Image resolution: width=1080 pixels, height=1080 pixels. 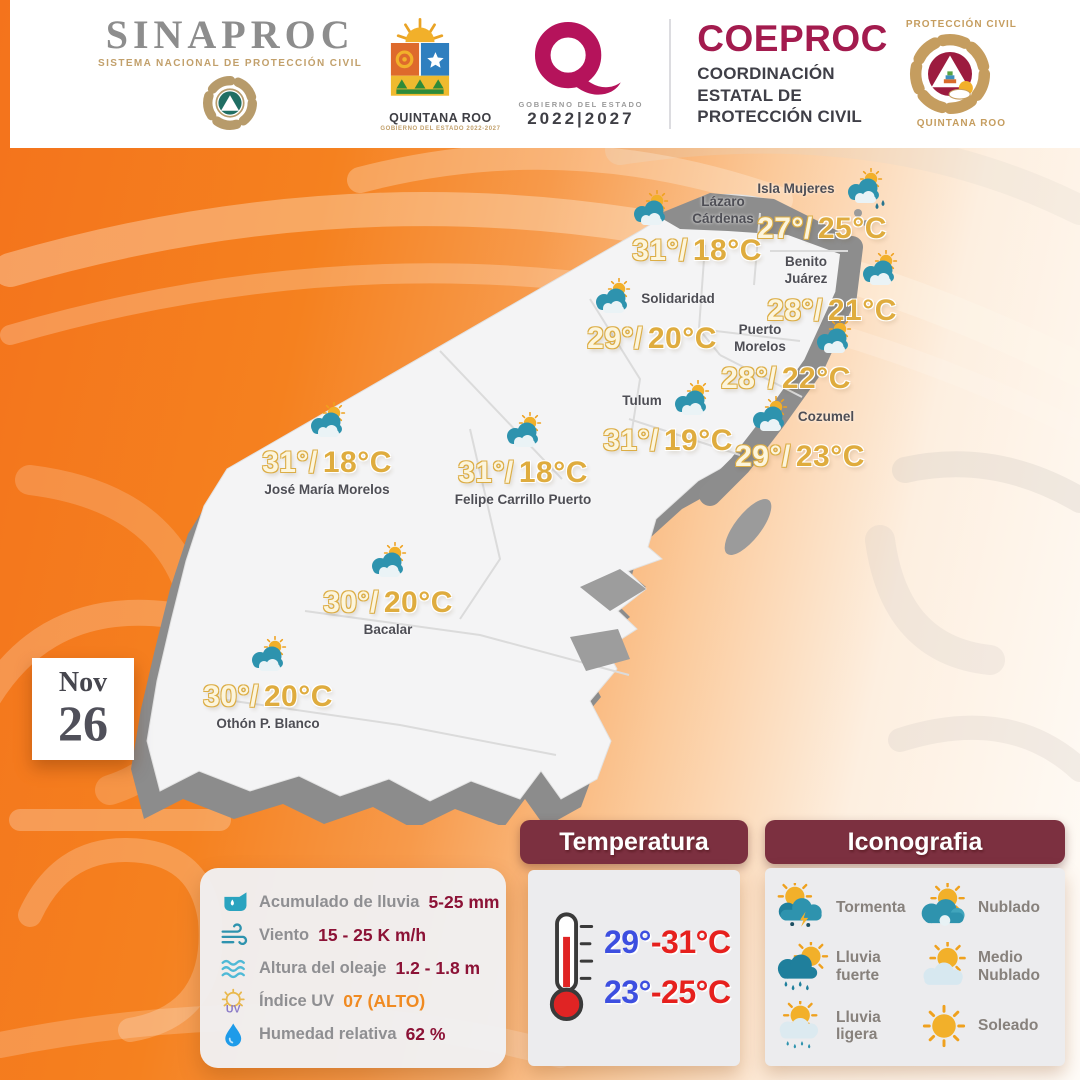 What do you see at coordinates (796, 188) in the screenshot?
I see `municipality-name: Isla Mujeres` at bounding box center [796, 188].